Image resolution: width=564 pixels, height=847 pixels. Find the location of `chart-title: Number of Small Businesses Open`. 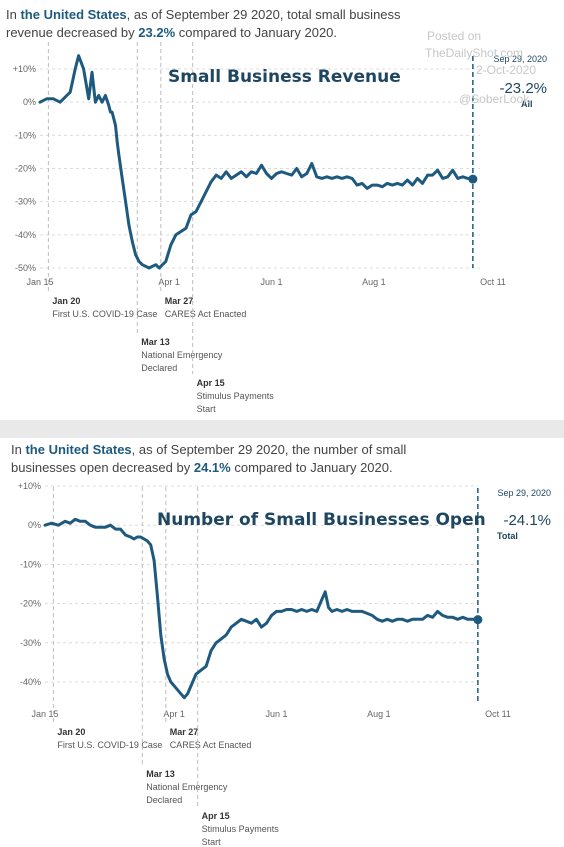

chart-title: Number of Small Businesses Open is located at coordinates (321, 520).